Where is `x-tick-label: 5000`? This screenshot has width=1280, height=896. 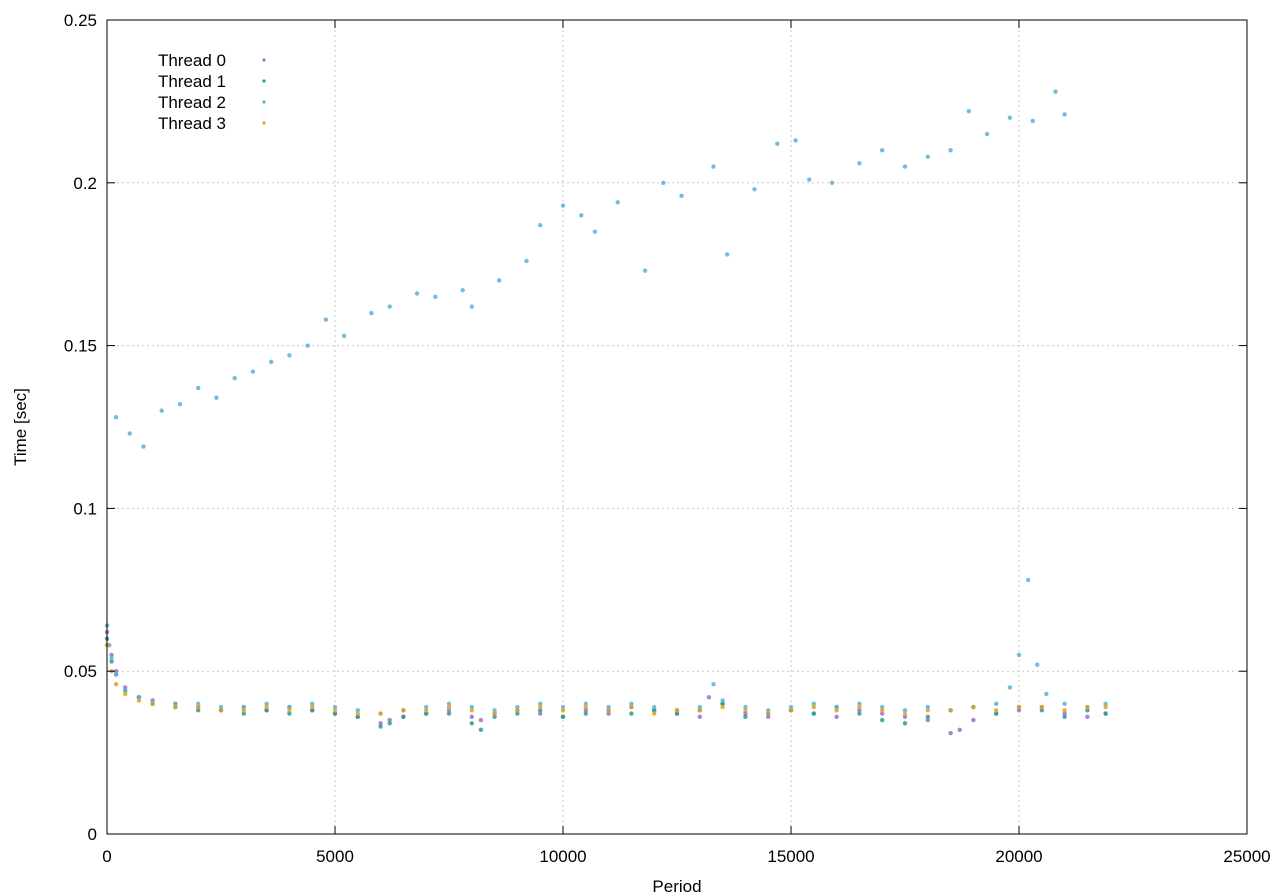 x-tick-label: 5000 is located at coordinates (335, 856).